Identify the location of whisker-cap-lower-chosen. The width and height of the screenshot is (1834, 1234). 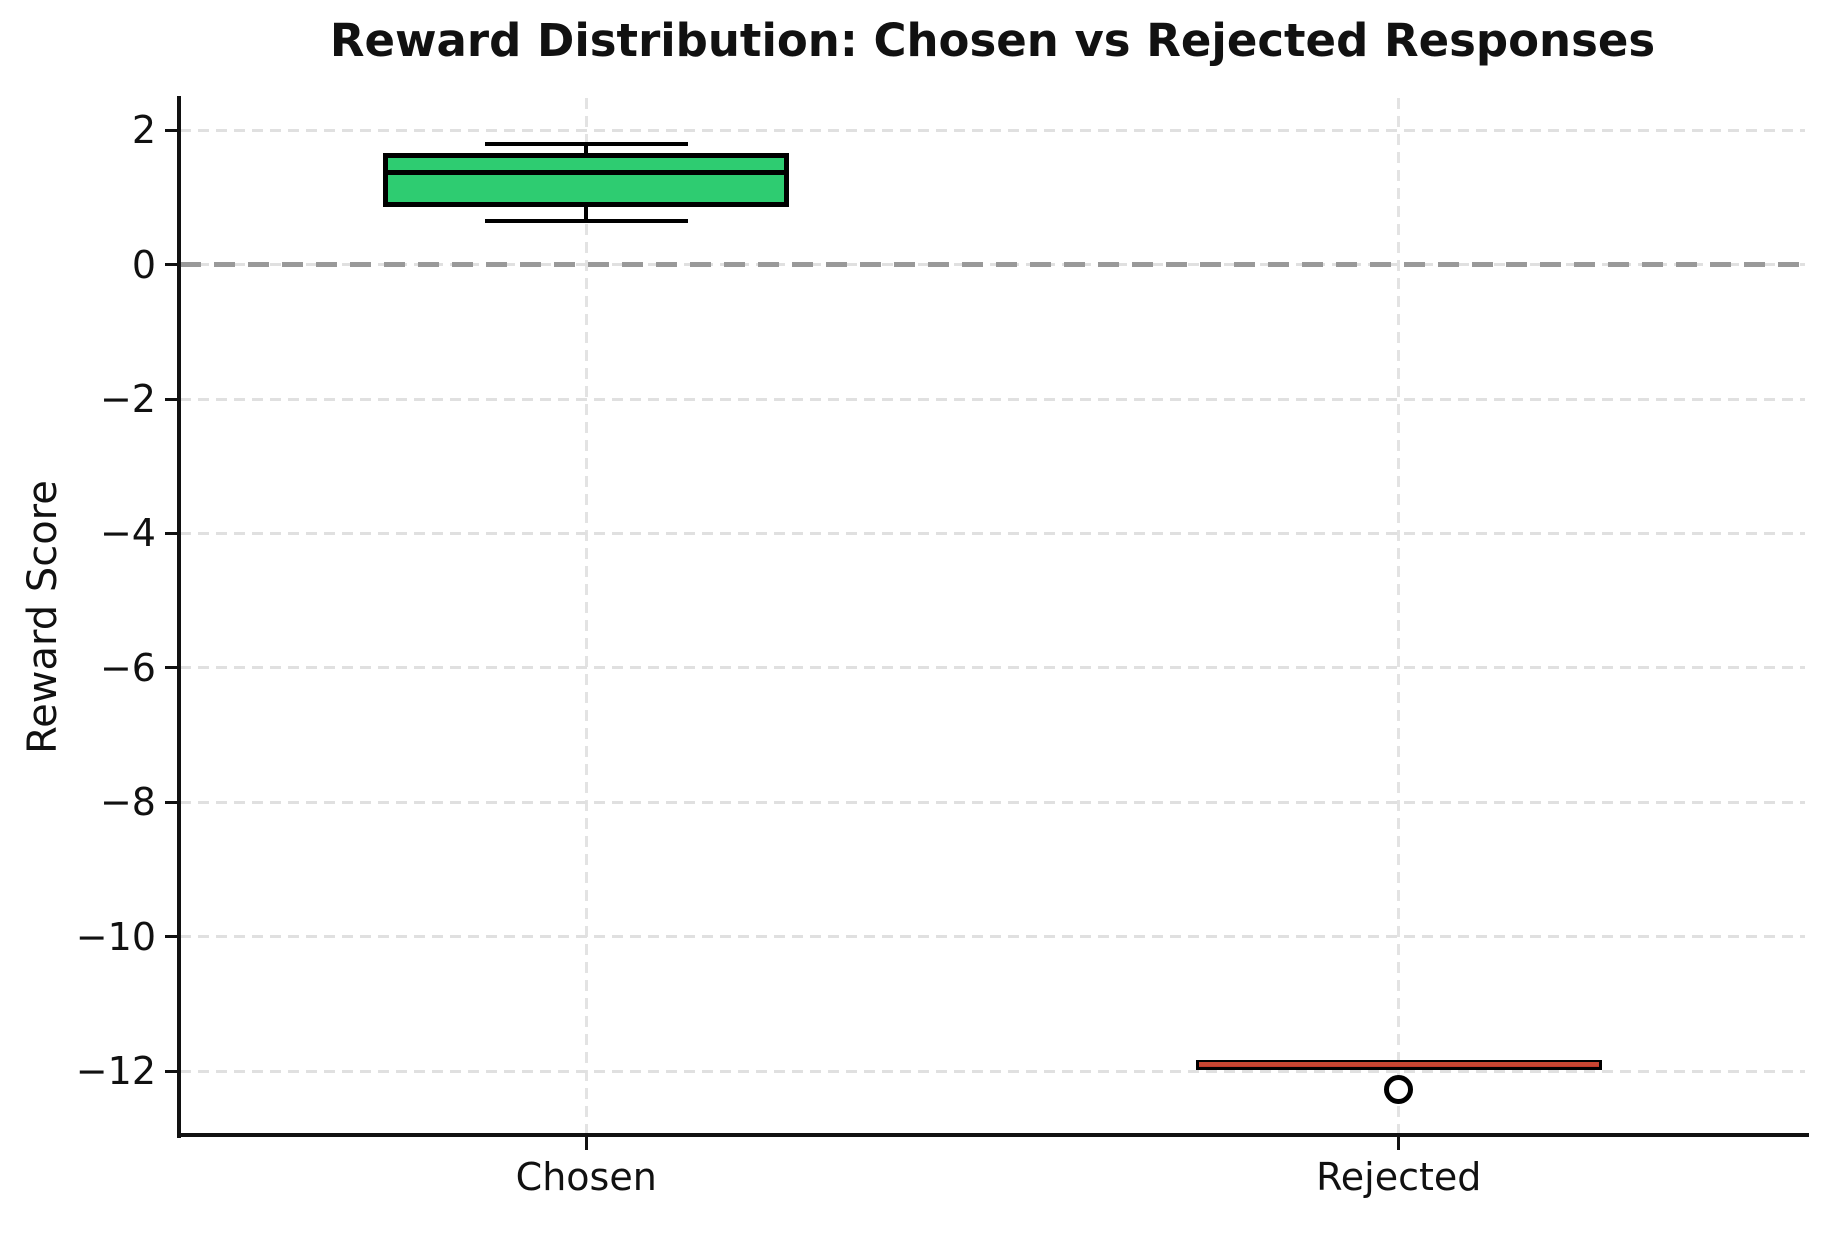
(586, 220).